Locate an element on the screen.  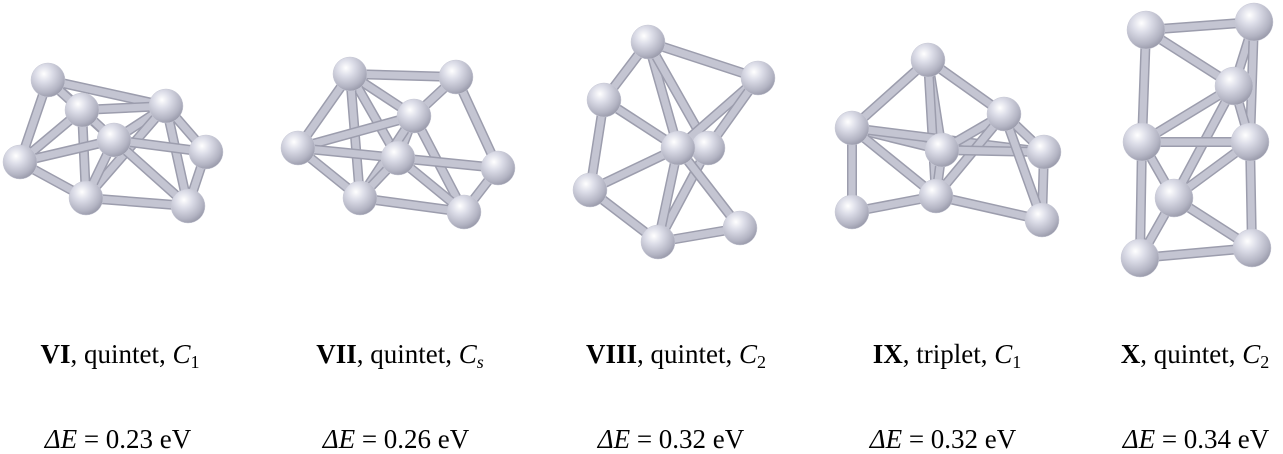
cluster-x-structure is located at coordinates (1197, 140).